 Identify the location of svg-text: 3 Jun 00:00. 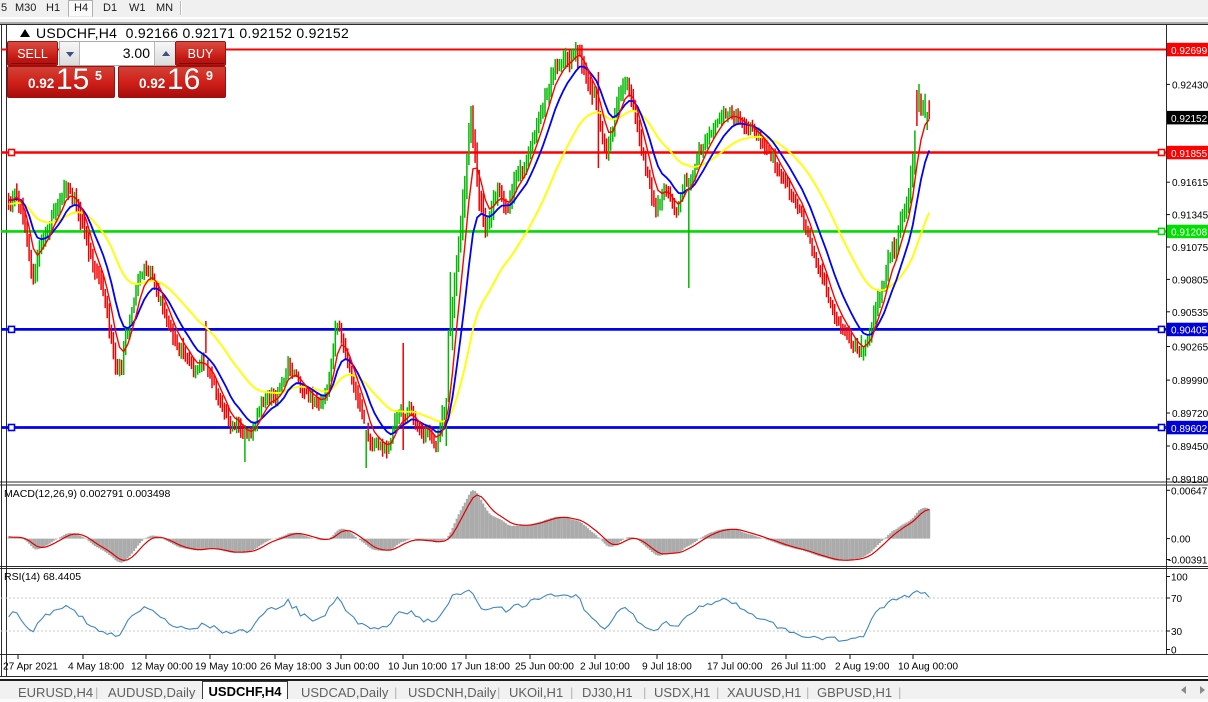
(353, 667).